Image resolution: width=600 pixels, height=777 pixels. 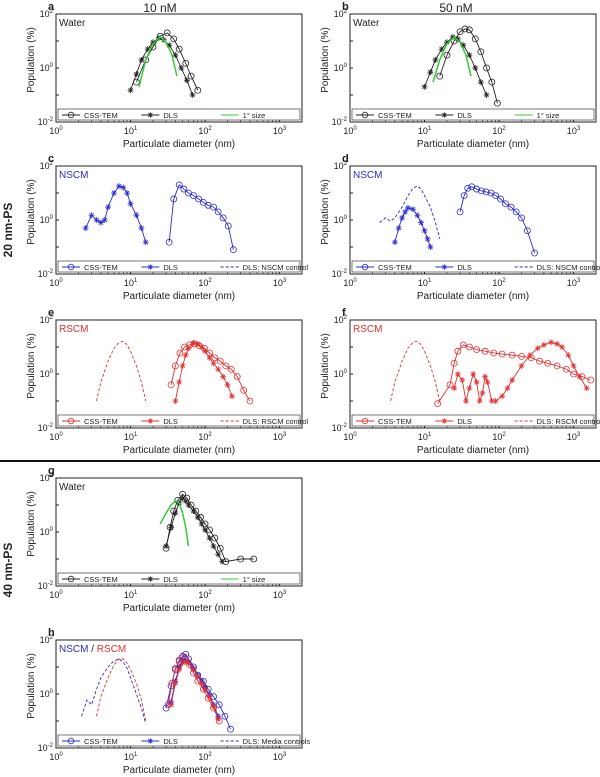 What do you see at coordinates (170, 115) in the screenshot?
I see `legend-label: DLS` at bounding box center [170, 115].